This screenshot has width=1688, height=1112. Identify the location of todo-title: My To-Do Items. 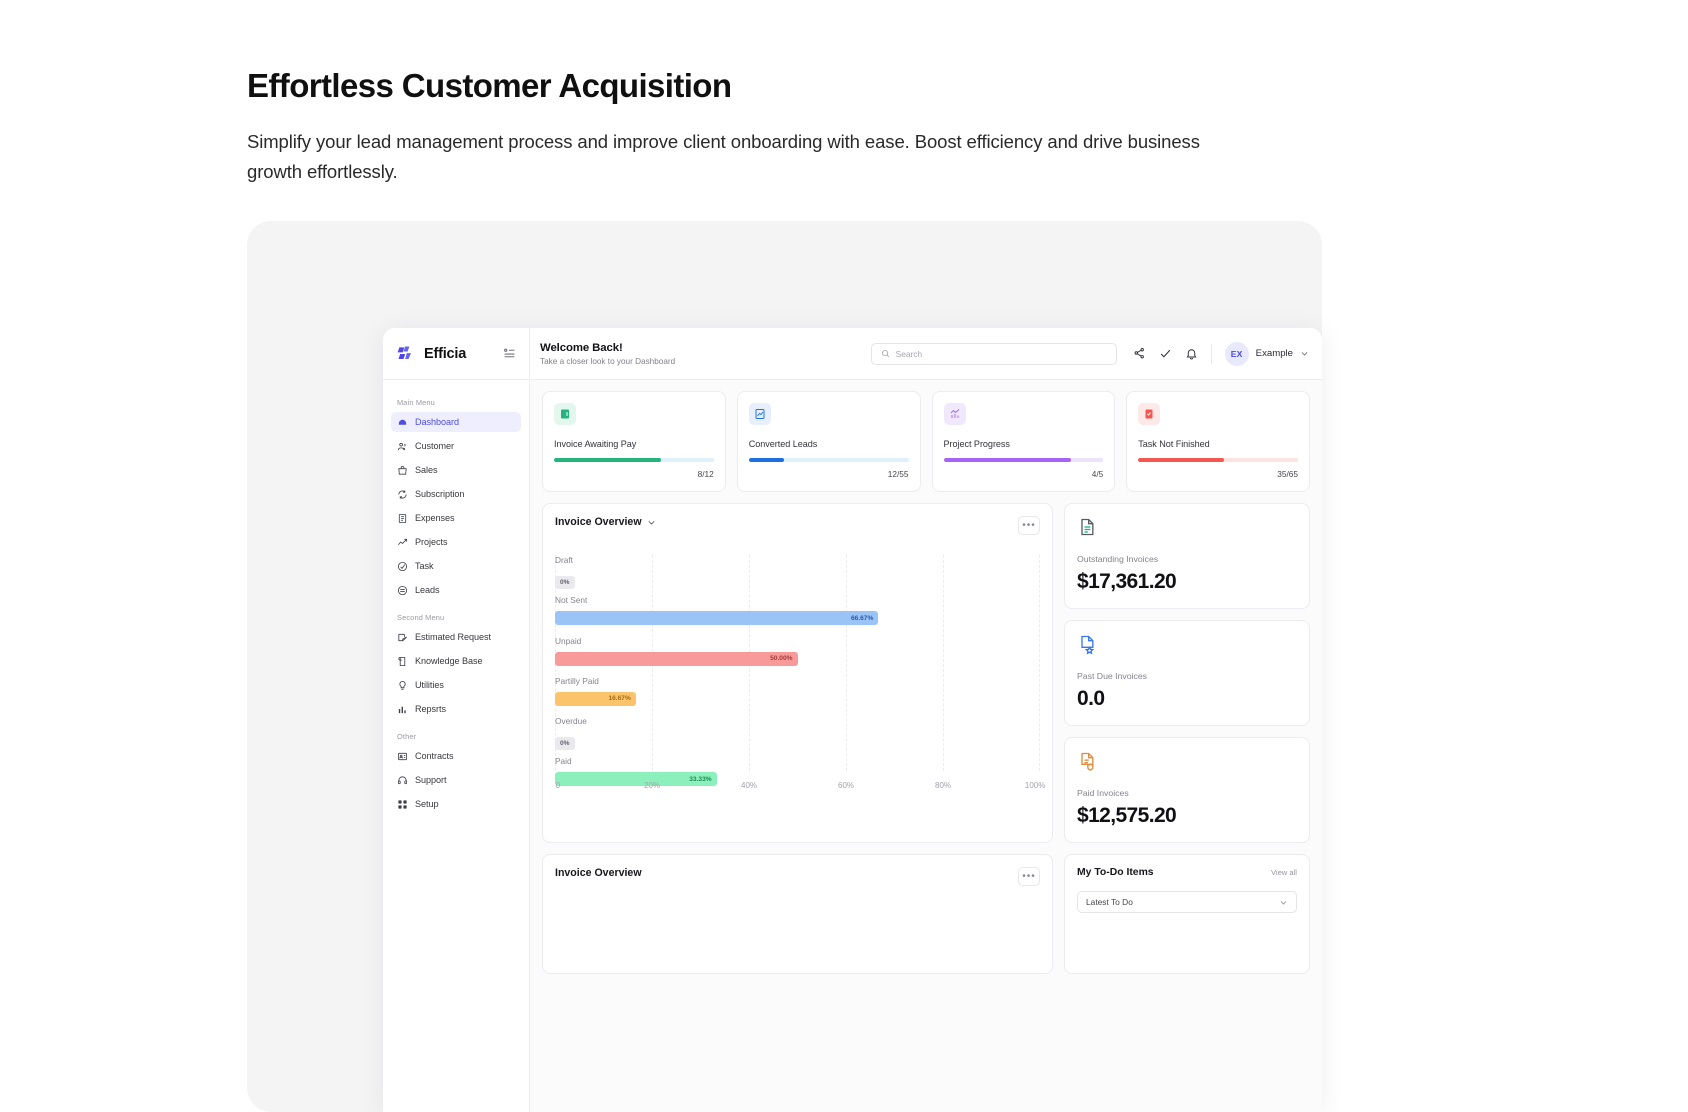
(1115, 872).